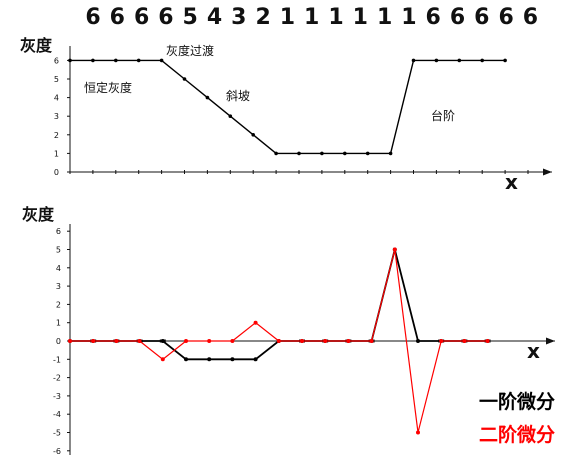 This screenshot has height=470, width=582. I want to click on chart2-y-tick-label: -5, so click(57, 433).